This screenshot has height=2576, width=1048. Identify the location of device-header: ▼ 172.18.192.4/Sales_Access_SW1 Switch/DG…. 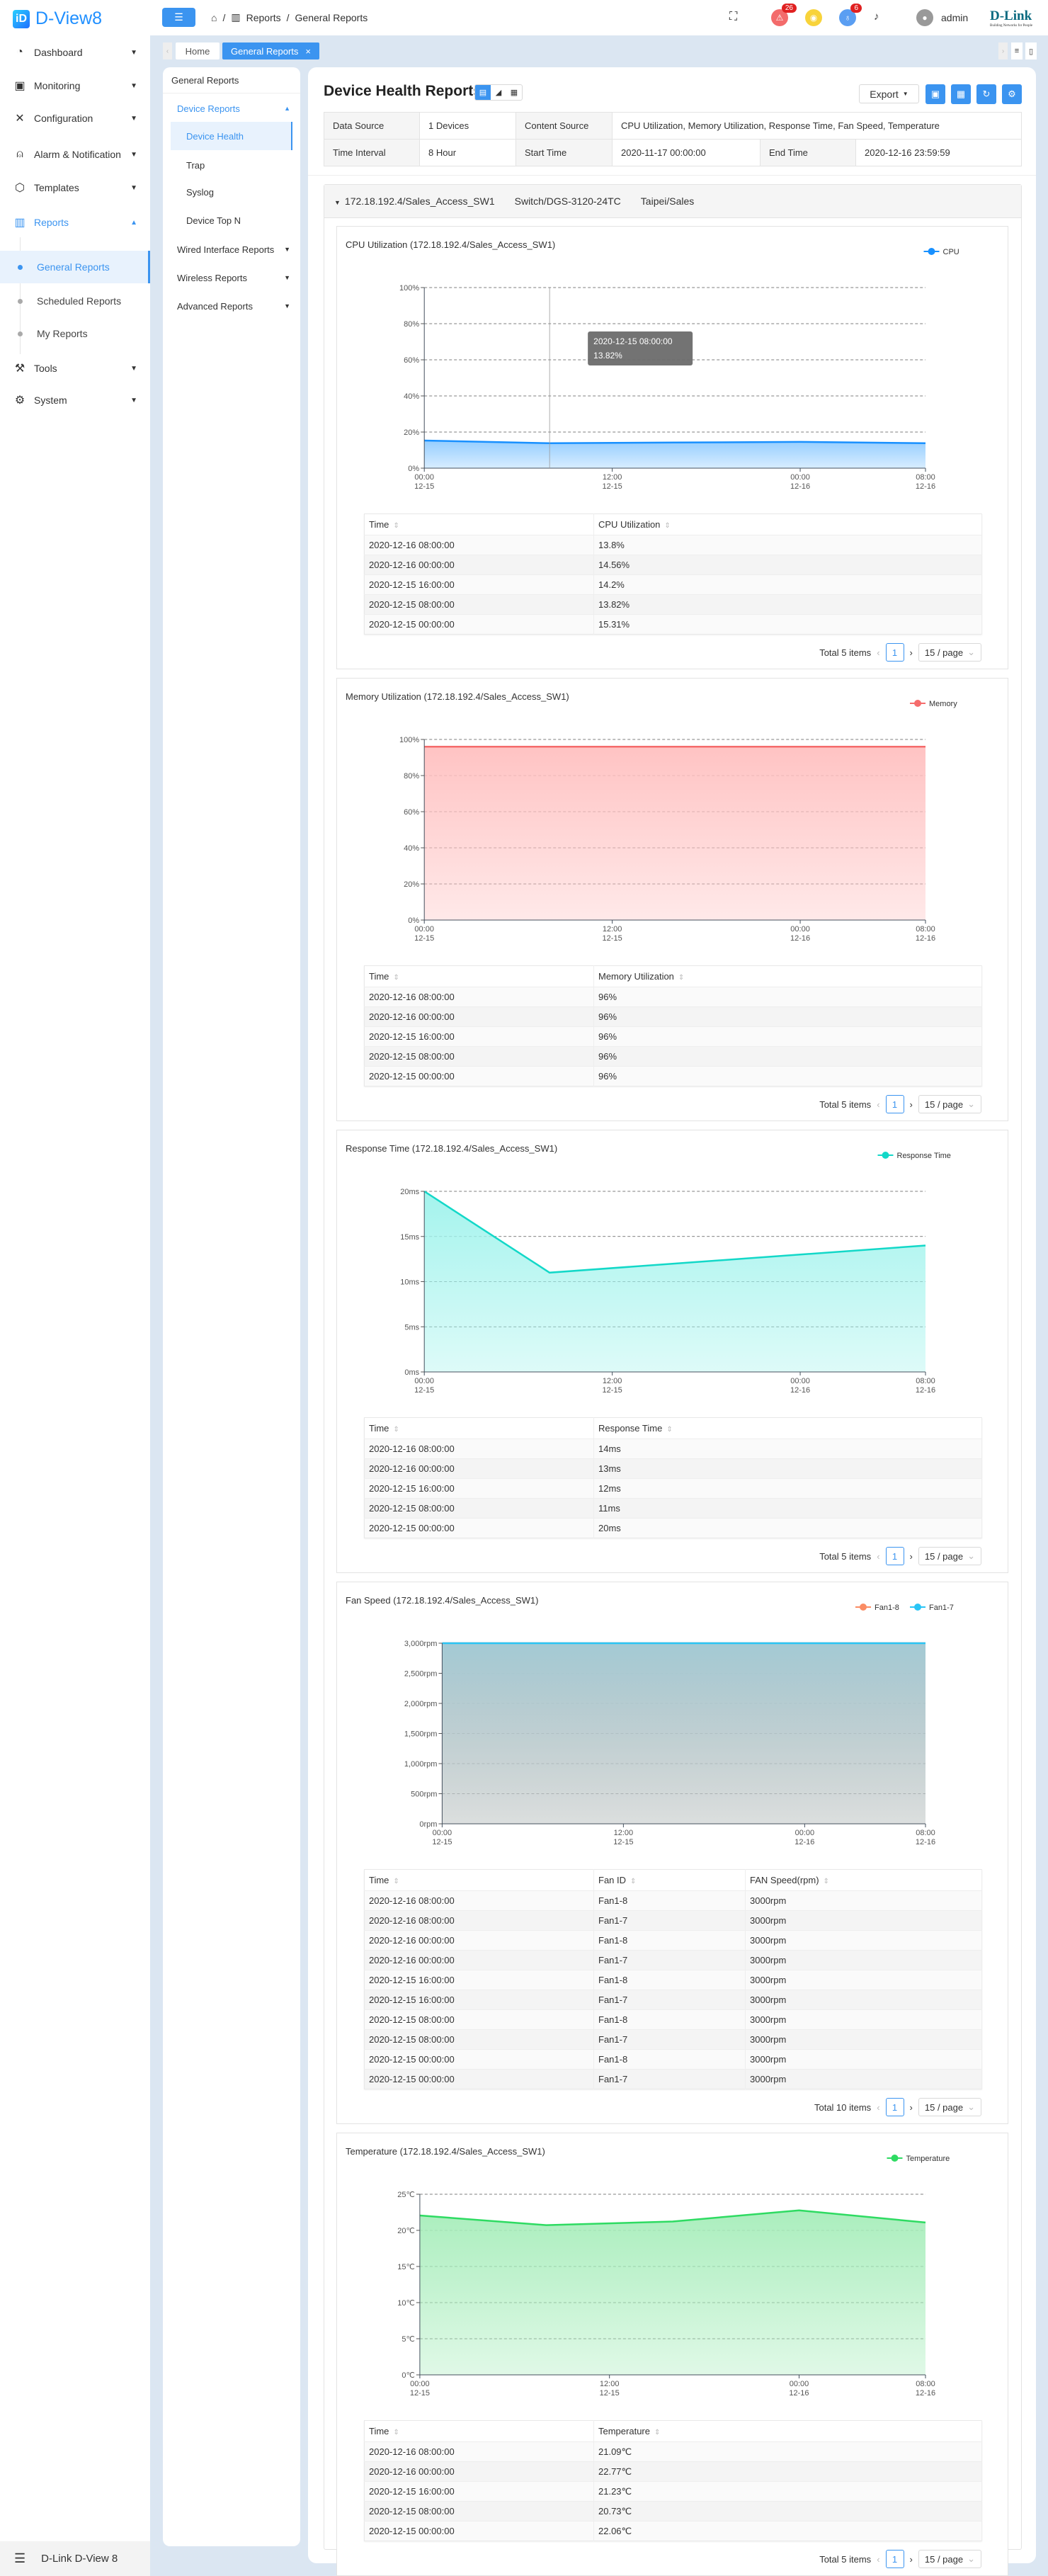
(672, 201).